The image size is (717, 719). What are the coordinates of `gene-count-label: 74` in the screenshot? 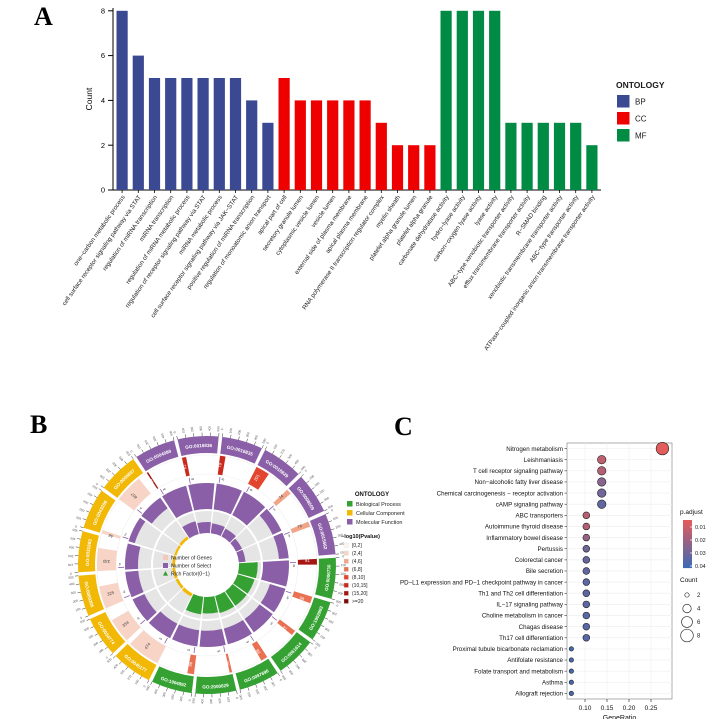 It's located at (280, 496).